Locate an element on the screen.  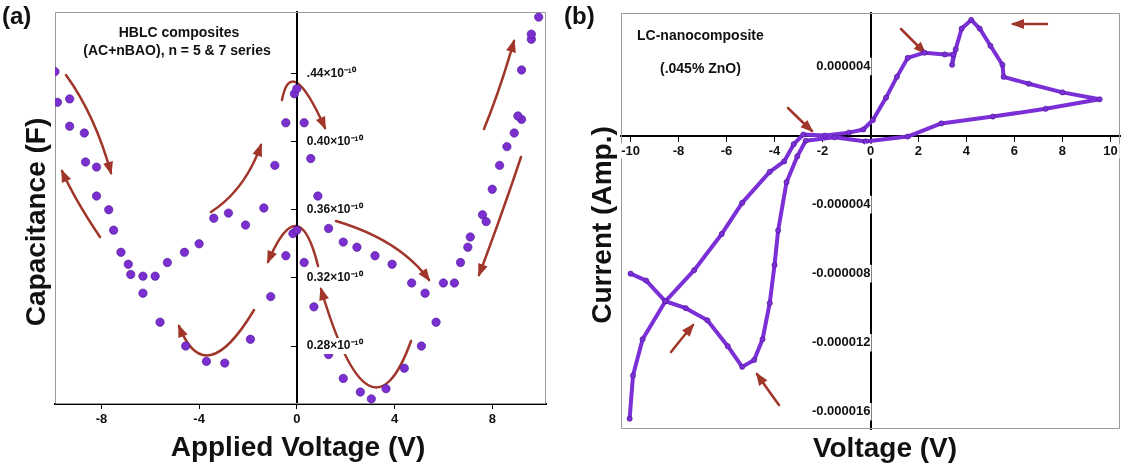
text: (b) is located at coordinates (579, 15).